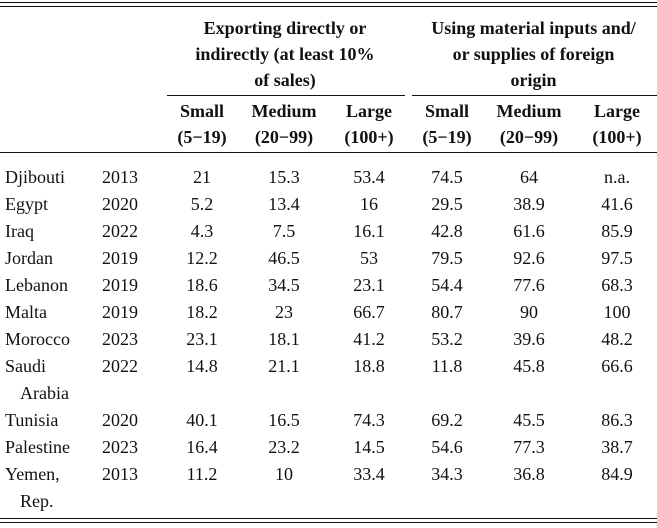  What do you see at coordinates (32, 420) in the screenshot?
I see `country-name: Tunisia` at bounding box center [32, 420].